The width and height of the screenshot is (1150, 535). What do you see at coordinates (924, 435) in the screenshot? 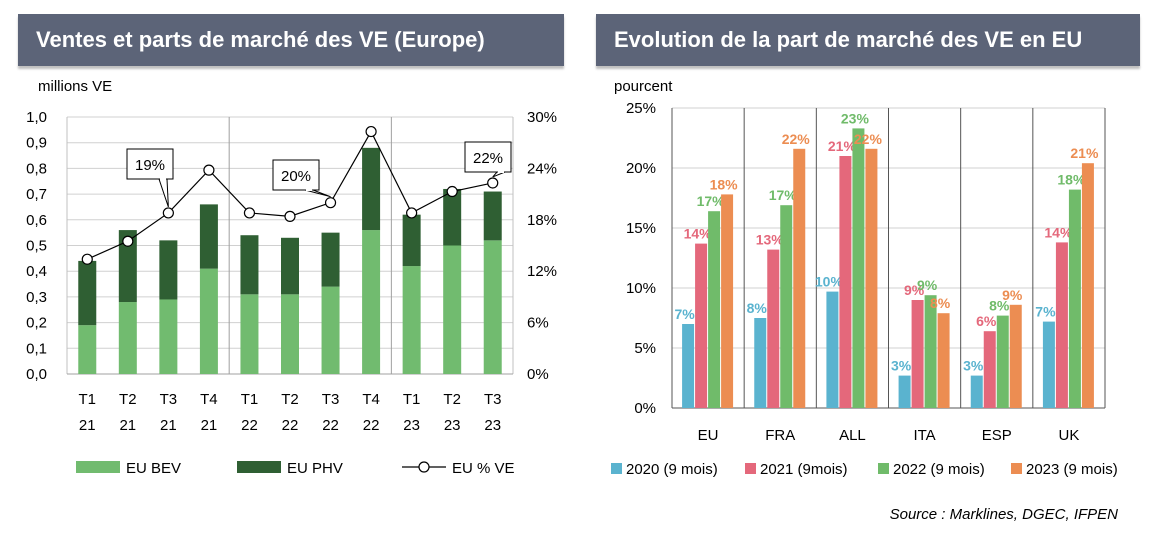
I see `x-tick-label: ITA` at bounding box center [924, 435].